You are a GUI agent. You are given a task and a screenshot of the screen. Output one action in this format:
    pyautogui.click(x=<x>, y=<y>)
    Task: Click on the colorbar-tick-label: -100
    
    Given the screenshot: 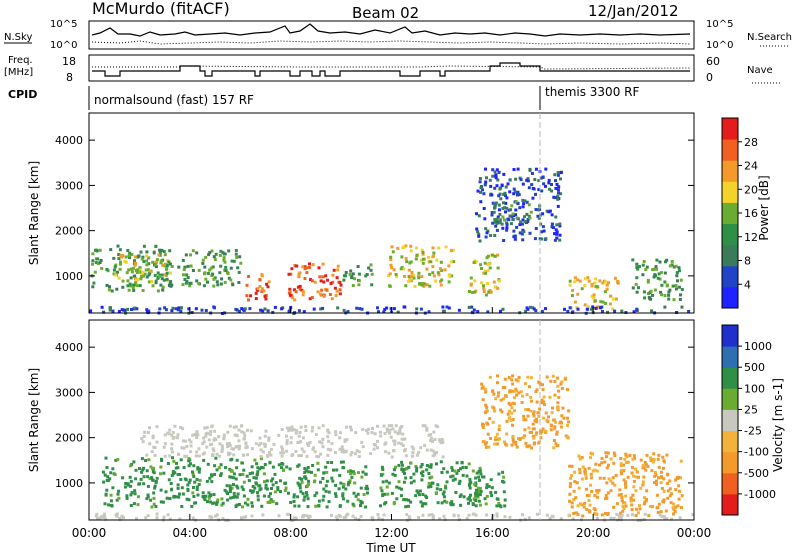 What is the action you would take?
    pyautogui.click(x=756, y=452)
    